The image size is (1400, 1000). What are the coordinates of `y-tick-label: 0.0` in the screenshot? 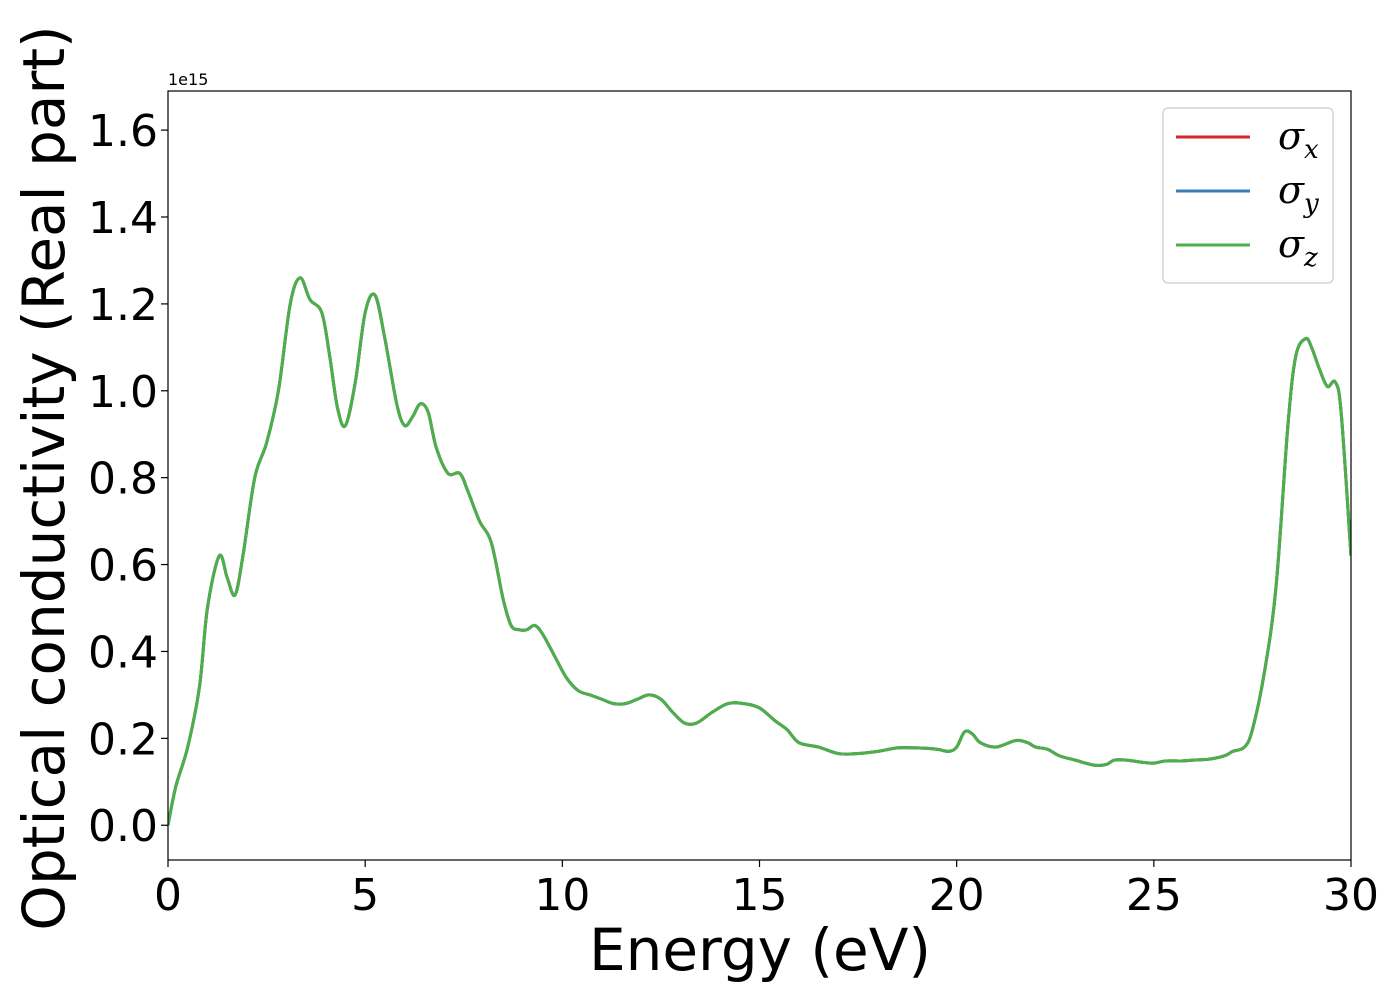 It's located at (123, 826).